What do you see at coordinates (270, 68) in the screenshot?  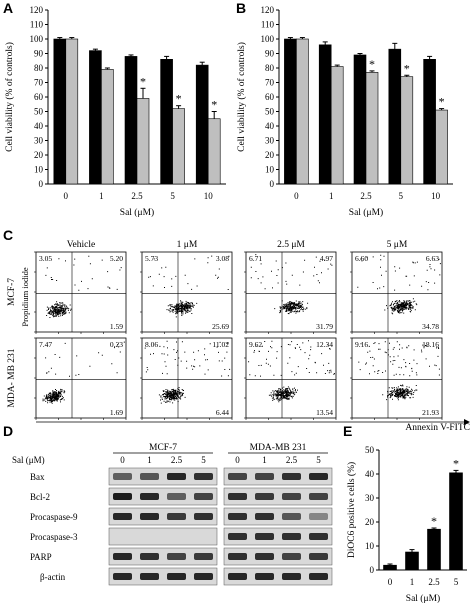 I see `y-tick-label: 80` at bounding box center [270, 68].